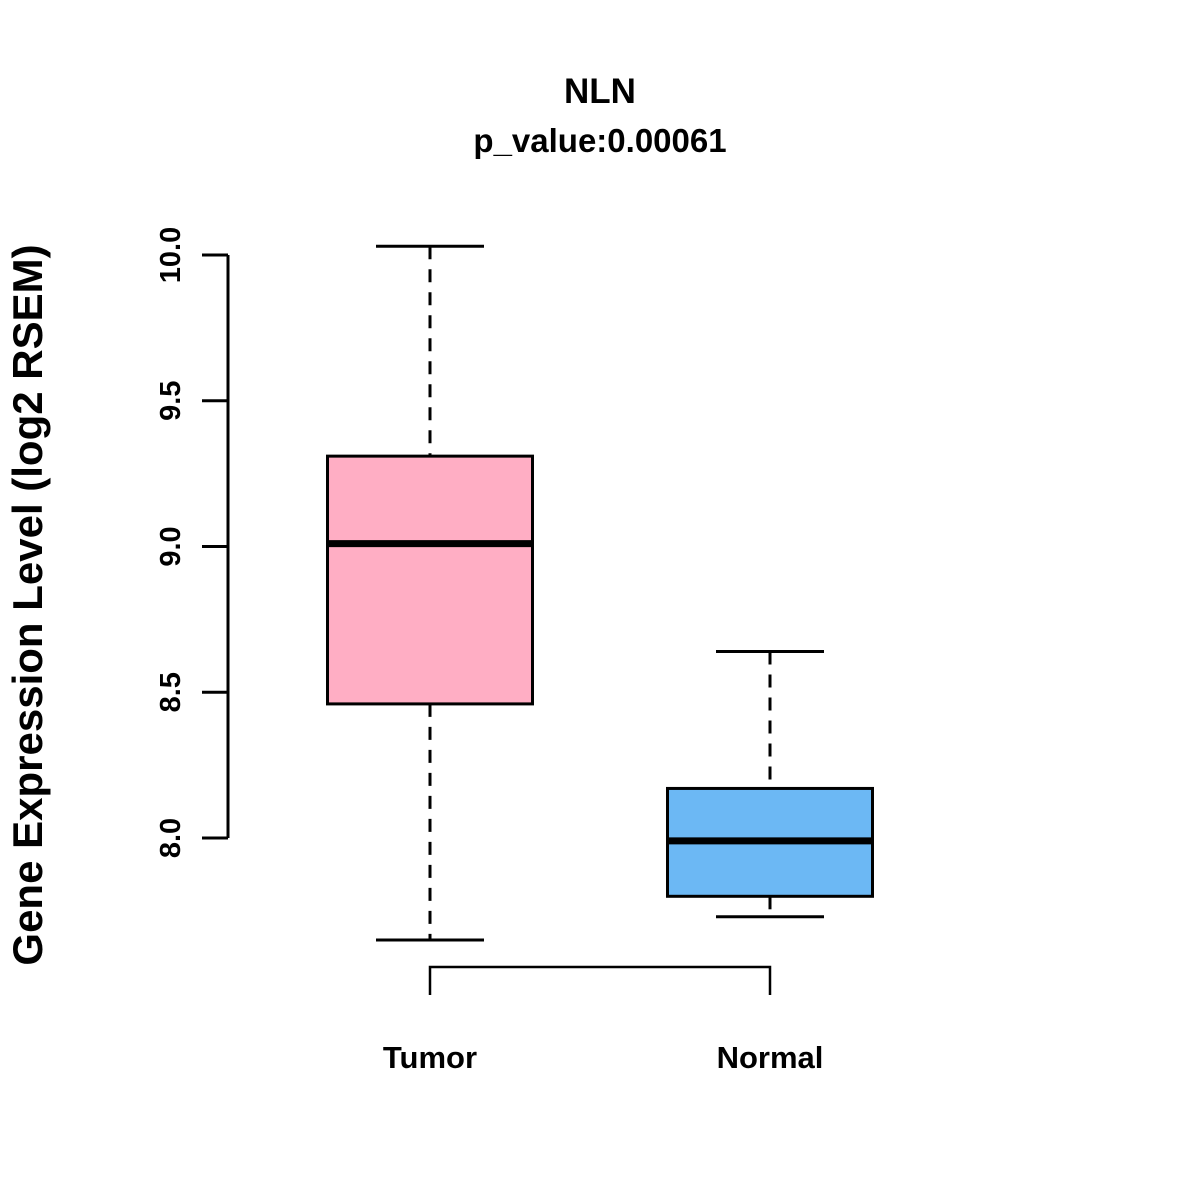  I want to click on box-group-tumor, so click(430, 593).